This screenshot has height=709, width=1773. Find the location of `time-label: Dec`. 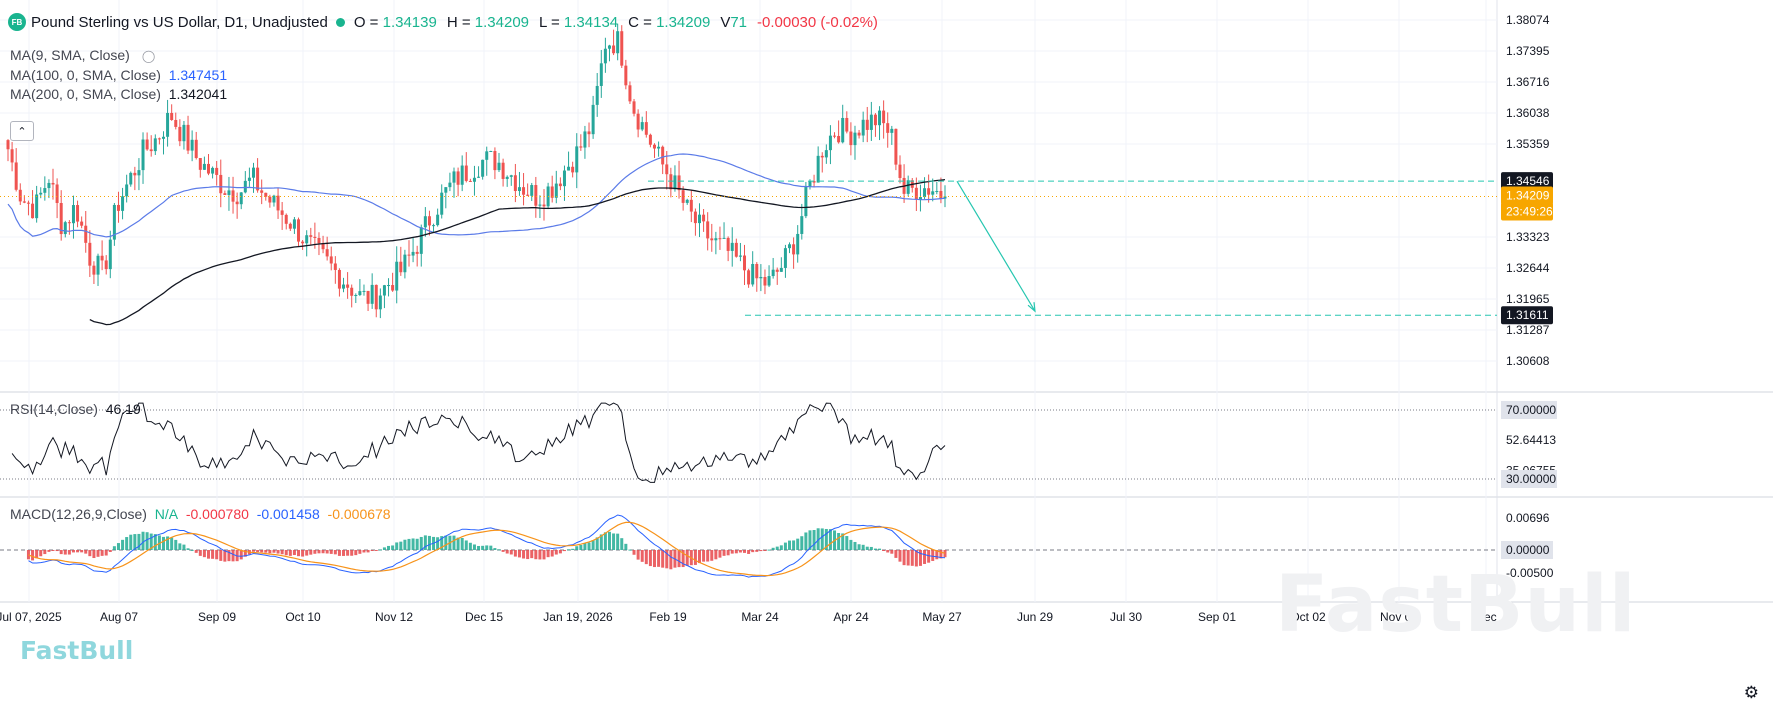

time-label: Dec is located at coordinates (1485, 617).